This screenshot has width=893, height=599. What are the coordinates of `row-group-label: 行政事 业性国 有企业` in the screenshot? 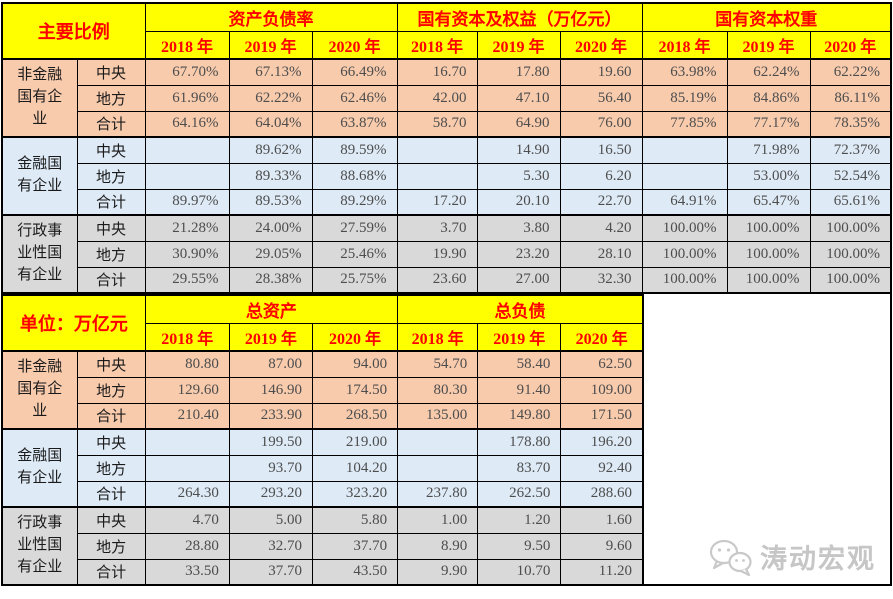 It's located at (39, 546).